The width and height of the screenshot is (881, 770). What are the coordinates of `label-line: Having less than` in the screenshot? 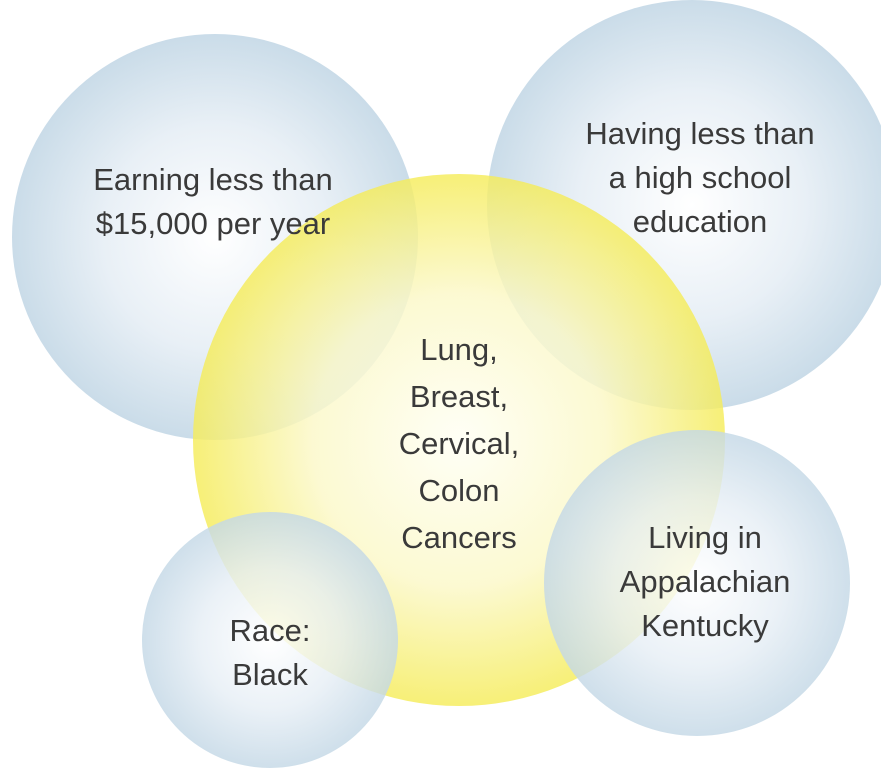 It's located at (699, 133).